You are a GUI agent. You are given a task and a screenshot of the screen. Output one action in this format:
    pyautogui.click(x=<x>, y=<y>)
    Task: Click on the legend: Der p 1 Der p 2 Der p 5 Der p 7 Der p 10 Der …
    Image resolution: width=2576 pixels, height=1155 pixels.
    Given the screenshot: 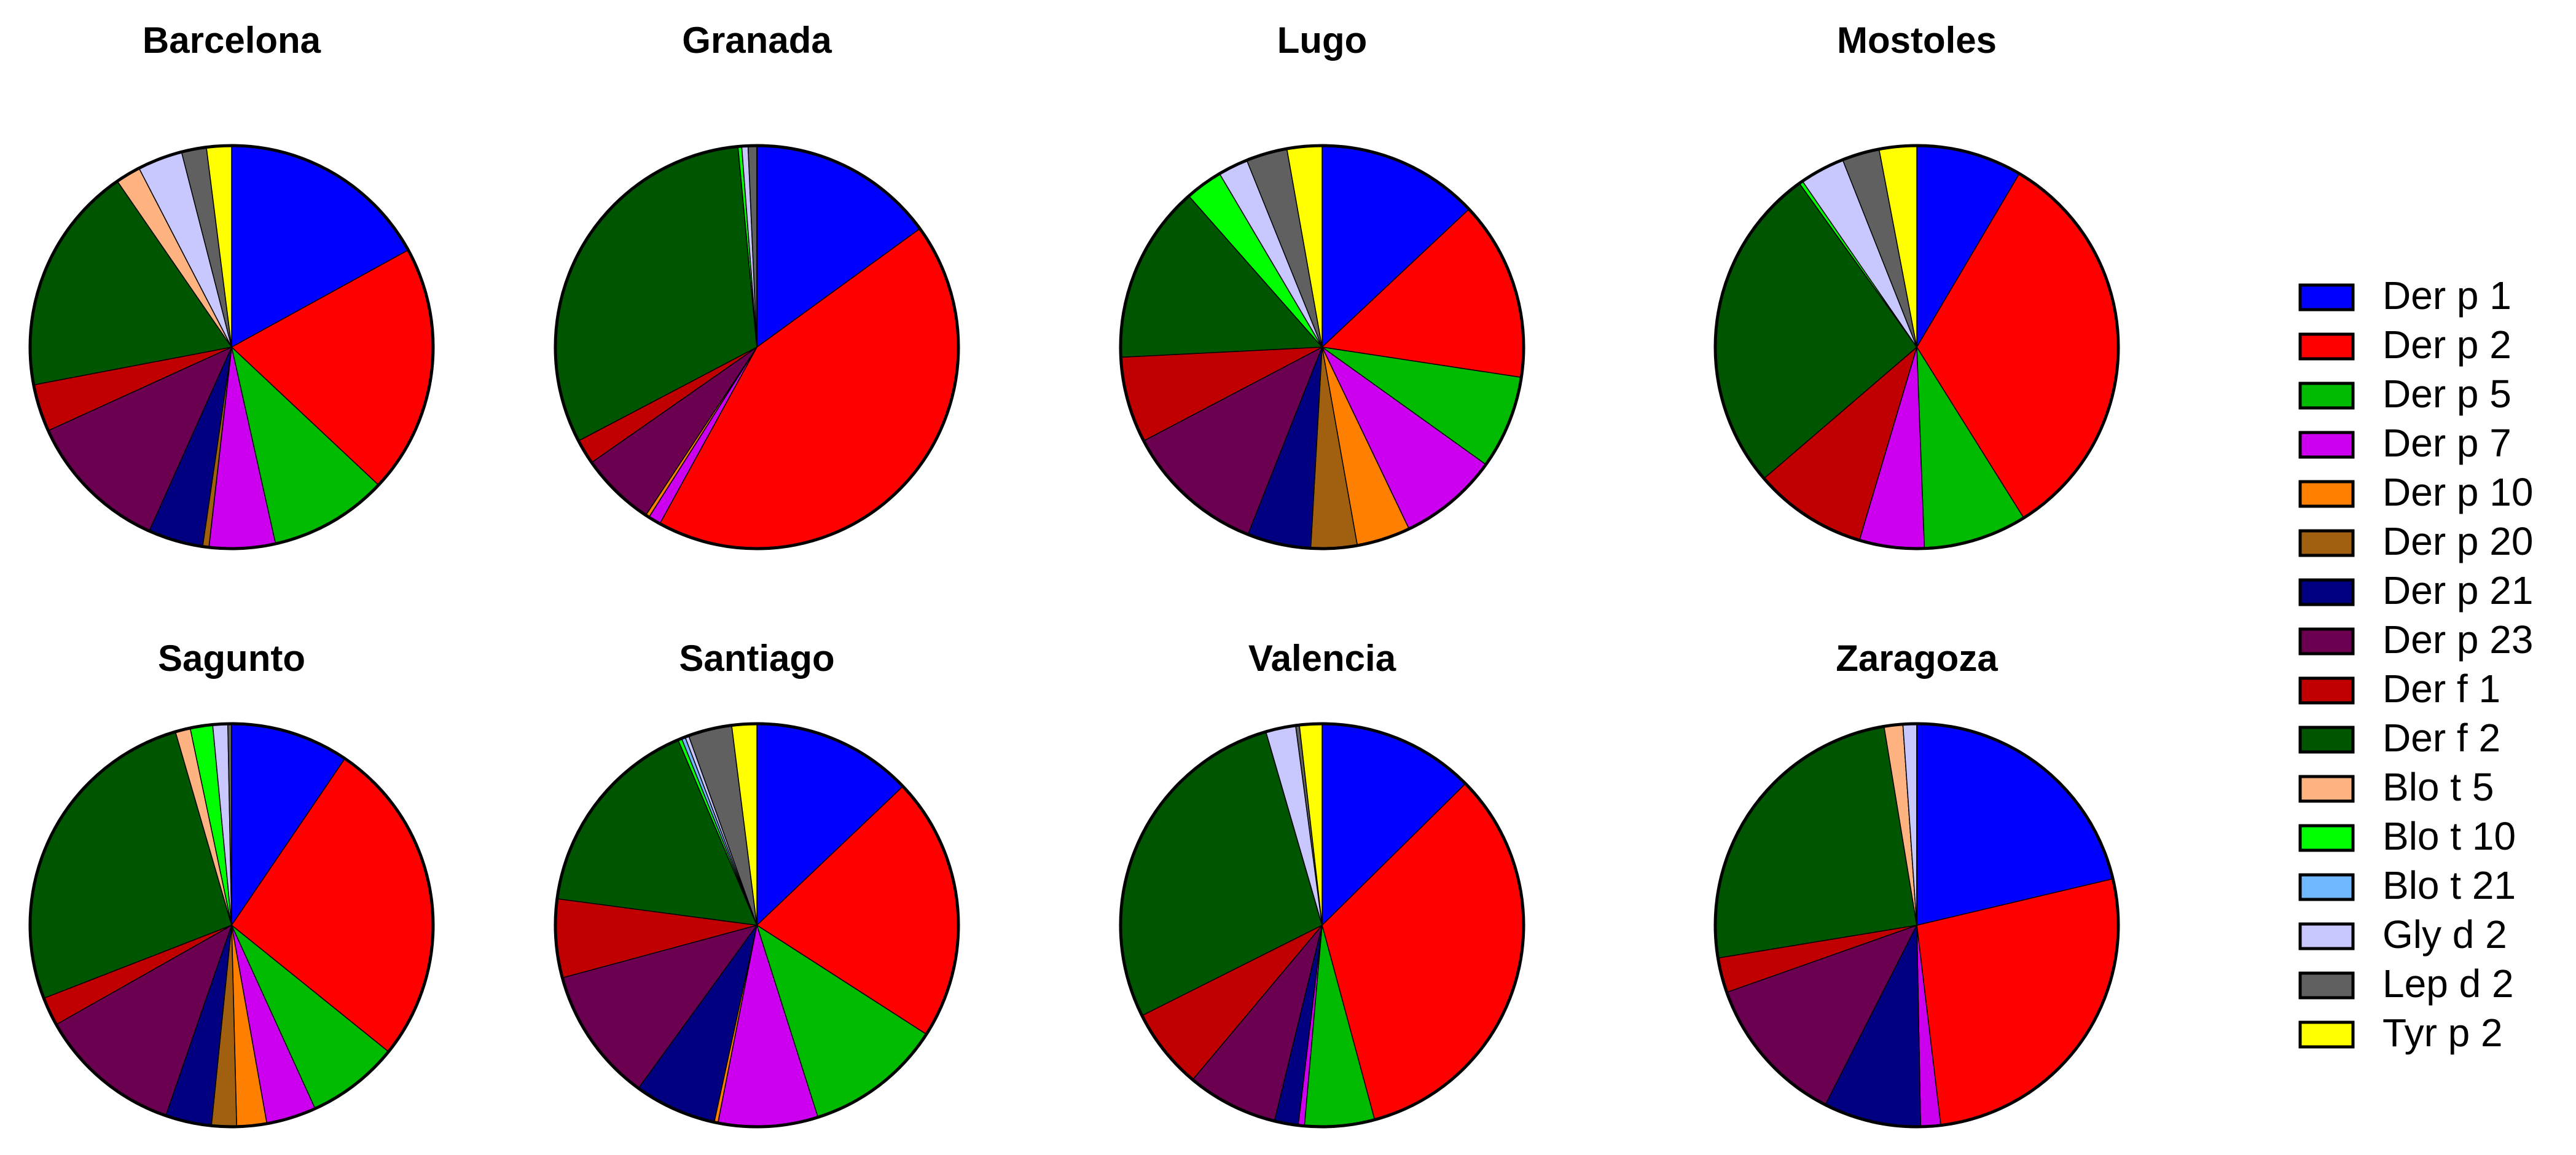 What is the action you would take?
    pyautogui.click(x=2415, y=664)
    